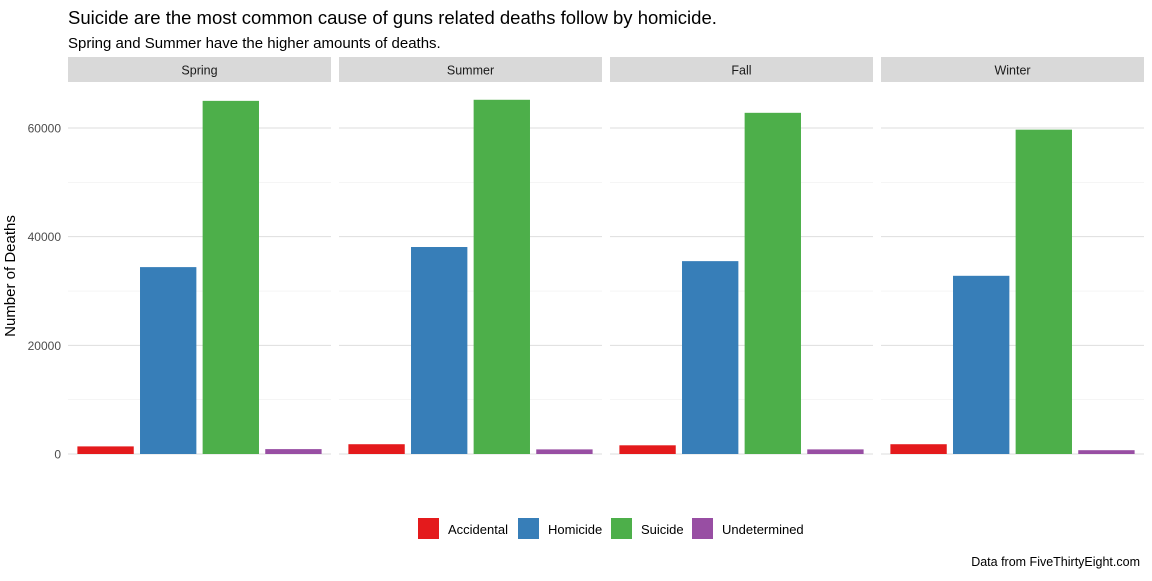 The height and width of the screenshot is (581, 1152). What do you see at coordinates (710, 357) in the screenshot?
I see `bar-homicide-fall` at bounding box center [710, 357].